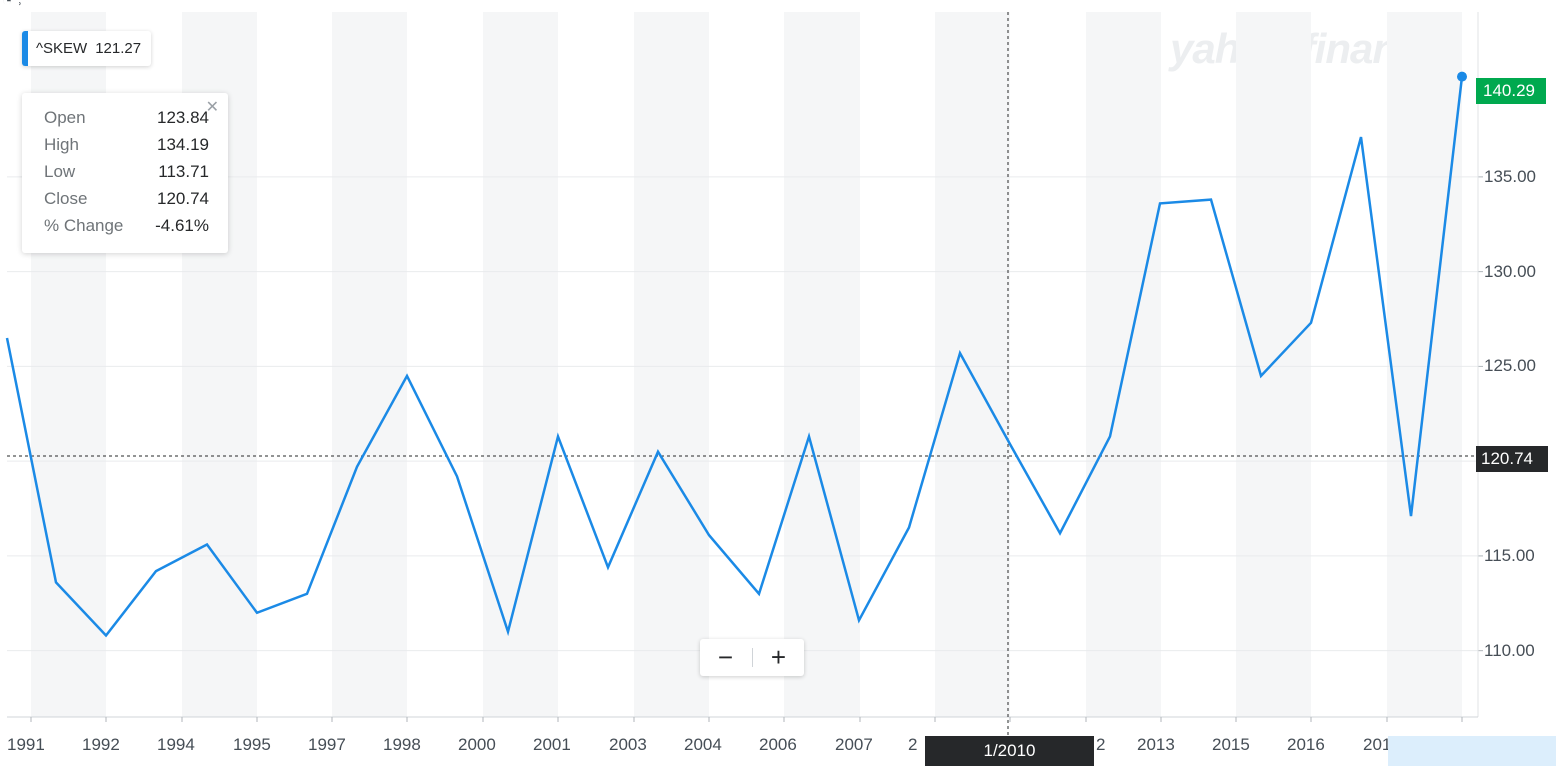  What do you see at coordinates (1156, 744) in the screenshot?
I see `x-tick-label: 2013` at bounding box center [1156, 744].